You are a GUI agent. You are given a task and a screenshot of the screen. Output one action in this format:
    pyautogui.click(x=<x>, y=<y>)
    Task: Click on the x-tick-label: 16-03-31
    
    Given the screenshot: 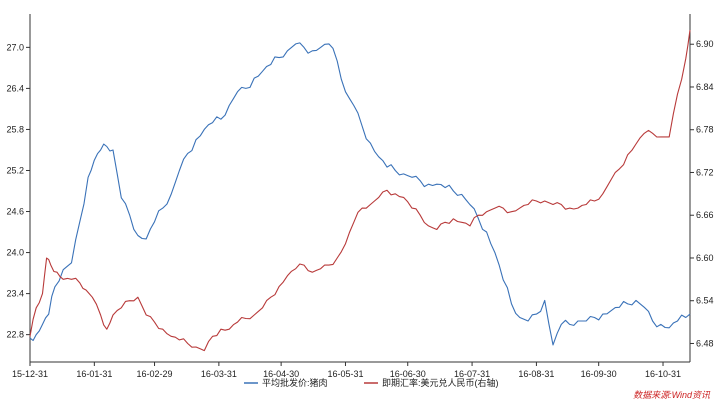 What is the action you would take?
    pyautogui.click(x=219, y=374)
    